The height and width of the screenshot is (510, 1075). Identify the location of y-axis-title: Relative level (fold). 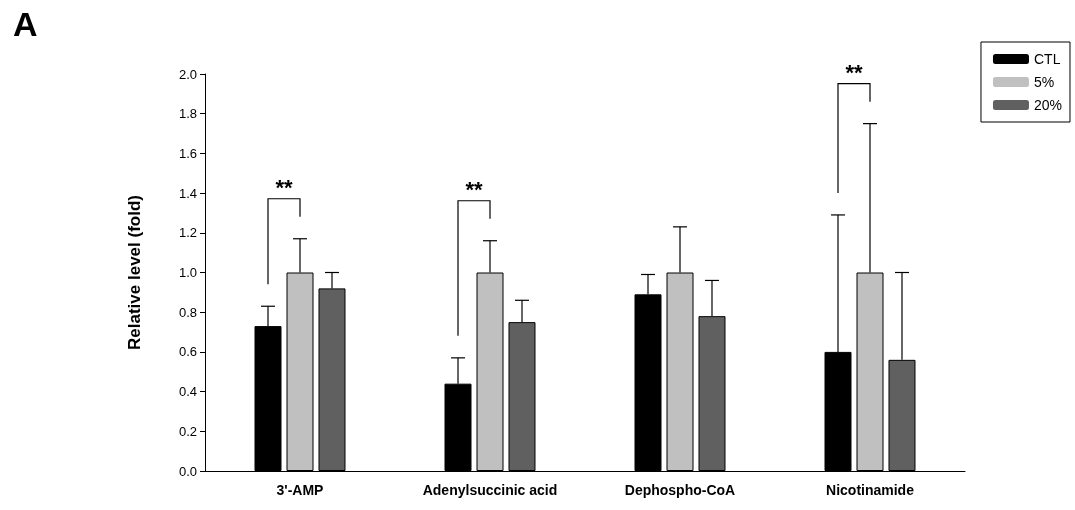
(134, 272).